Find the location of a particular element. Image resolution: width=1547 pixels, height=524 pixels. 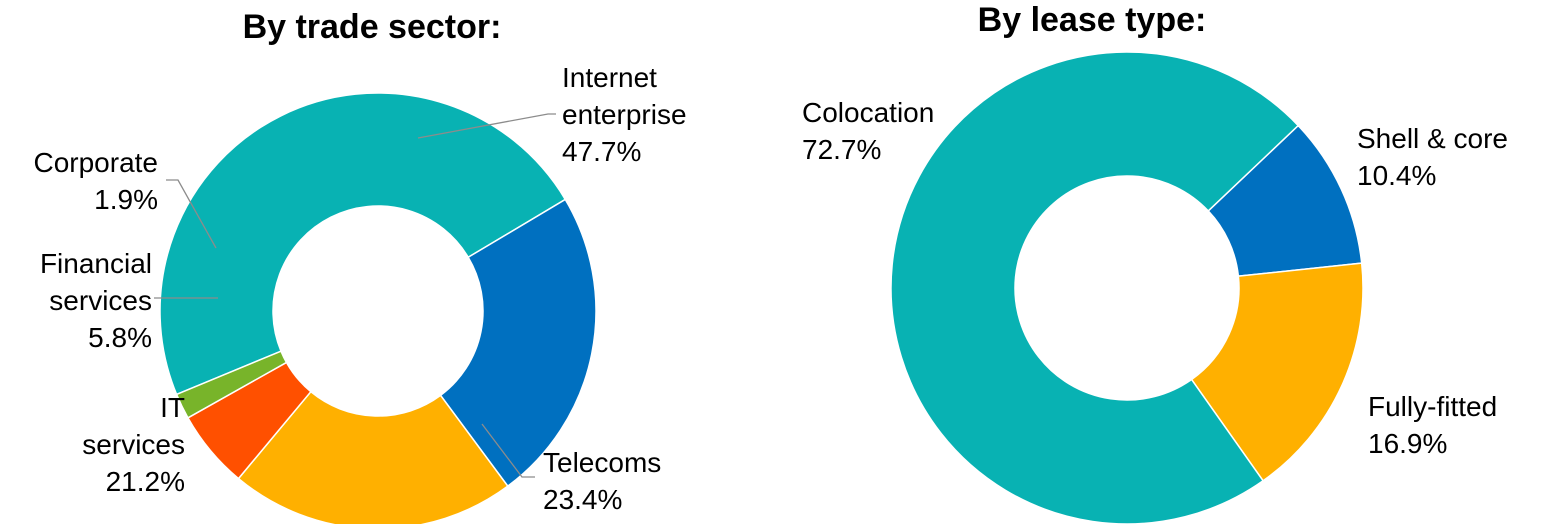

data-label-value: 47.7% is located at coordinates (601, 151).